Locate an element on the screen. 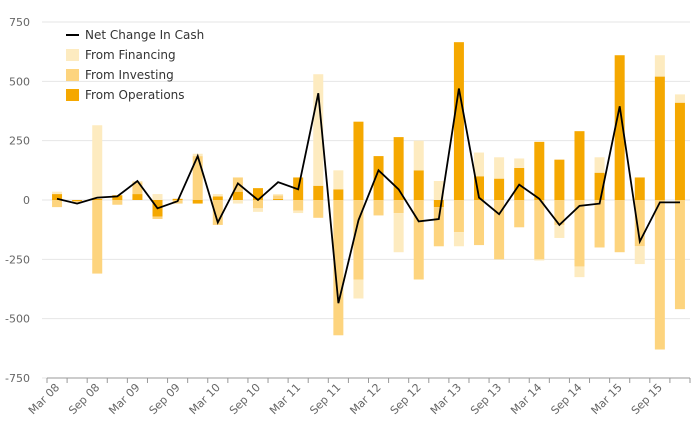 The width and height of the screenshot is (700, 433). y-axis: 750 500 250 0 -250 -500 -750 is located at coordinates (17, 200).